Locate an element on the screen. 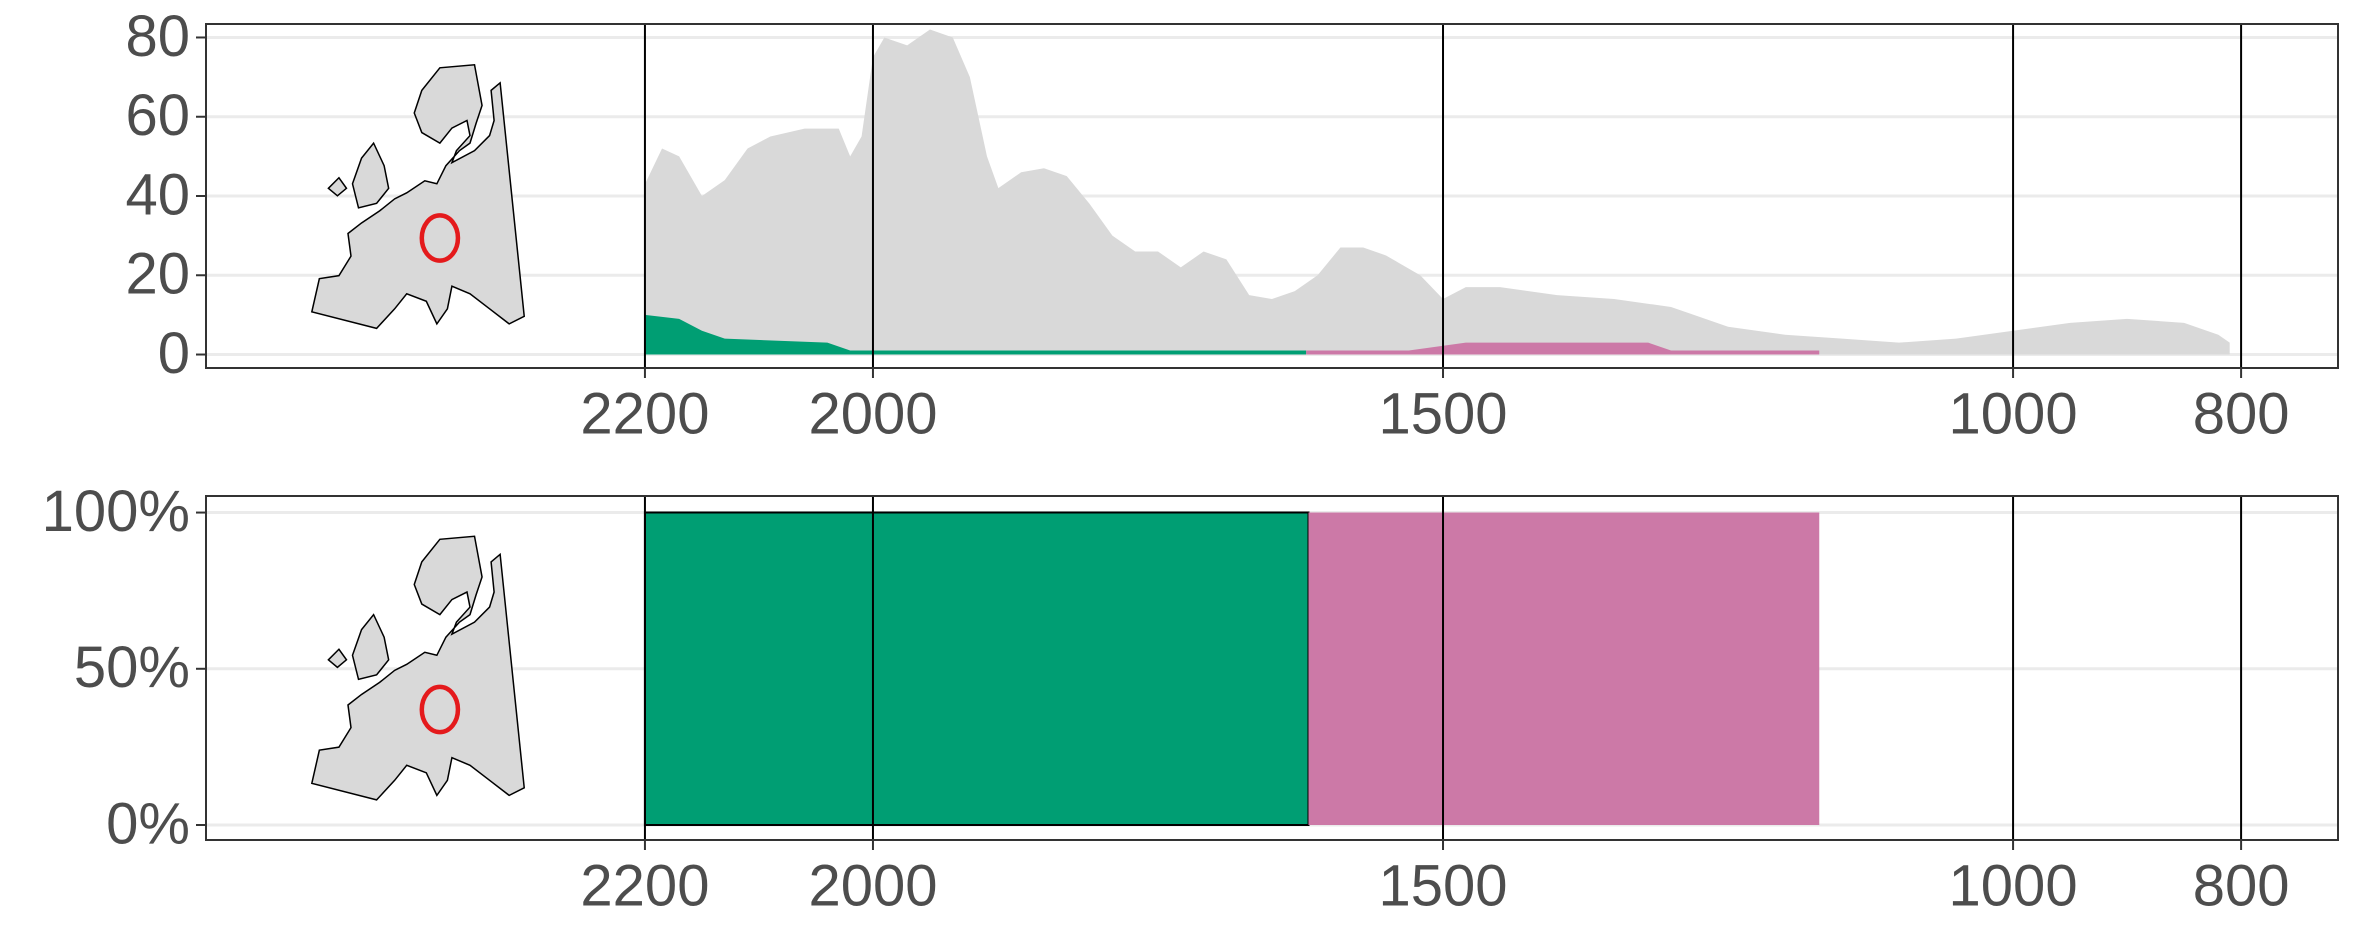 This screenshot has height=944, width=2362. y-tick-label: 80 is located at coordinates (157, 36).